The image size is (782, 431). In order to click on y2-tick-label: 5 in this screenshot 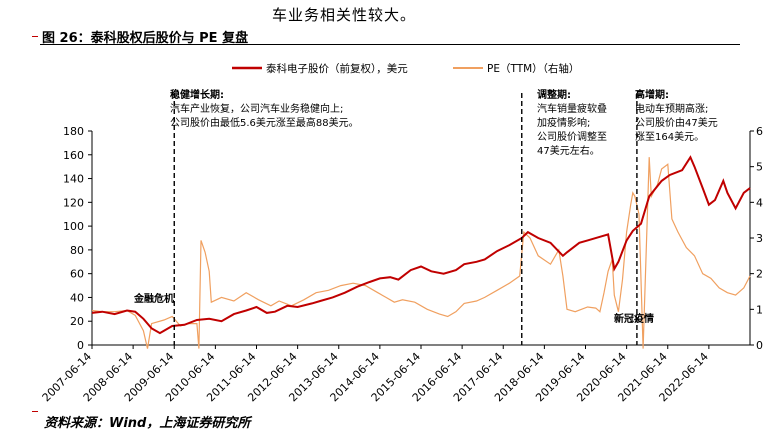, I will do `click(759, 167)`.